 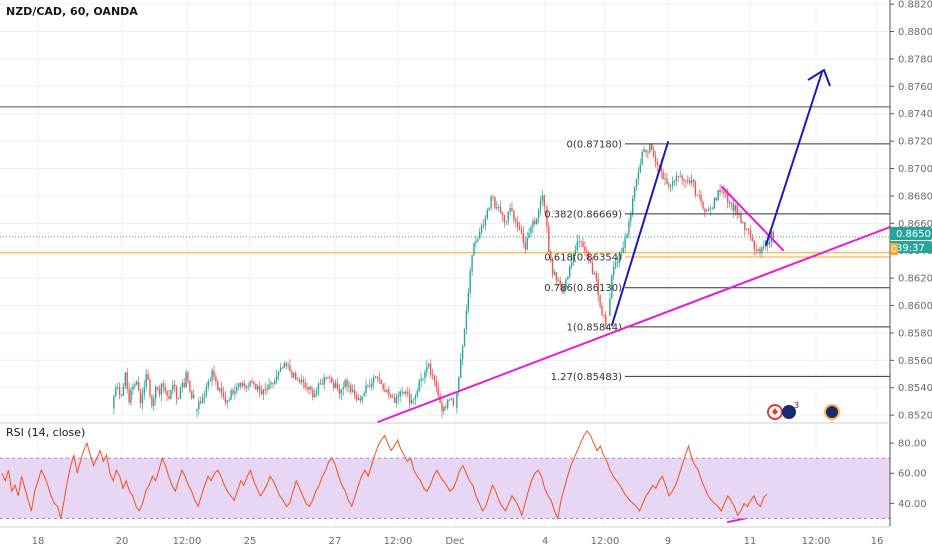 What do you see at coordinates (122, 541) in the screenshot?
I see `time-tick: 20` at bounding box center [122, 541].